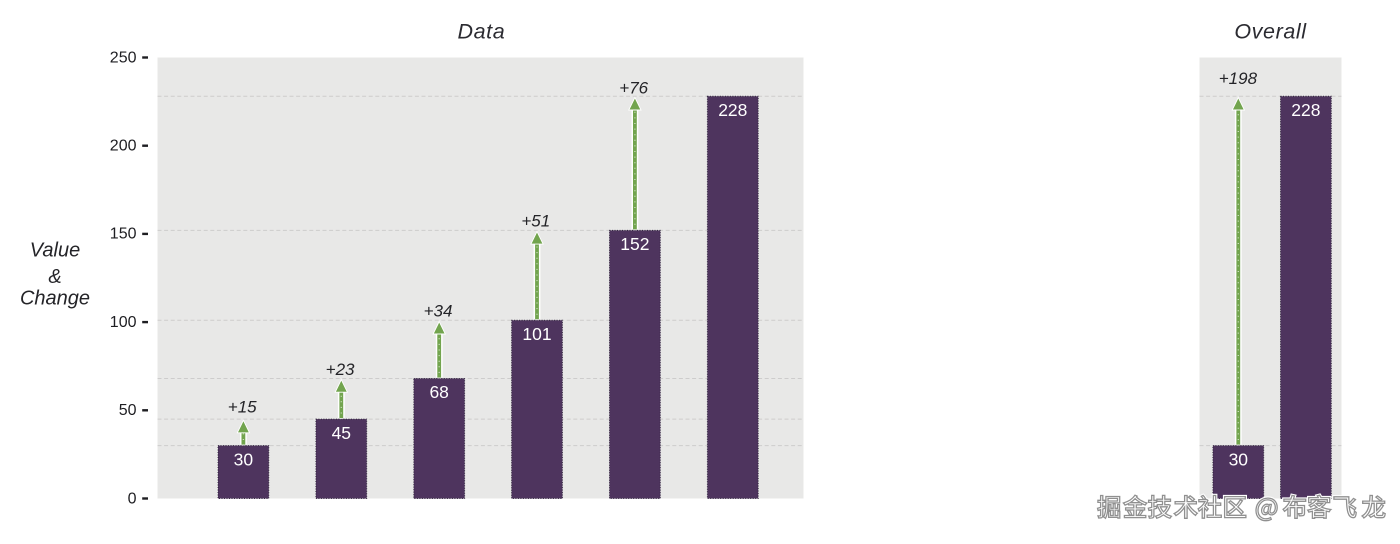  What do you see at coordinates (633, 88) in the screenshot?
I see `svg-text: +76` at bounding box center [633, 88].